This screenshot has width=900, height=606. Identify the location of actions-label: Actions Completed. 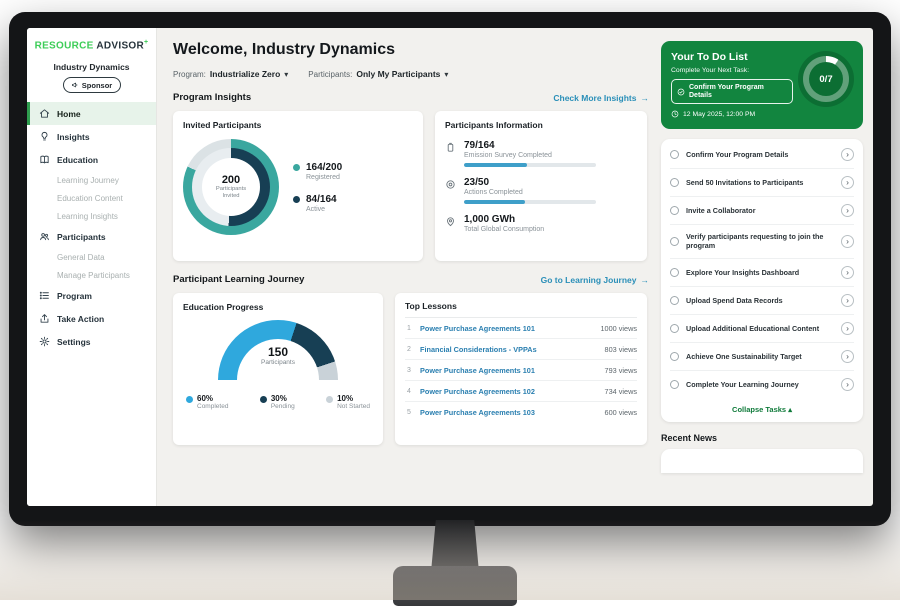
(493, 192).